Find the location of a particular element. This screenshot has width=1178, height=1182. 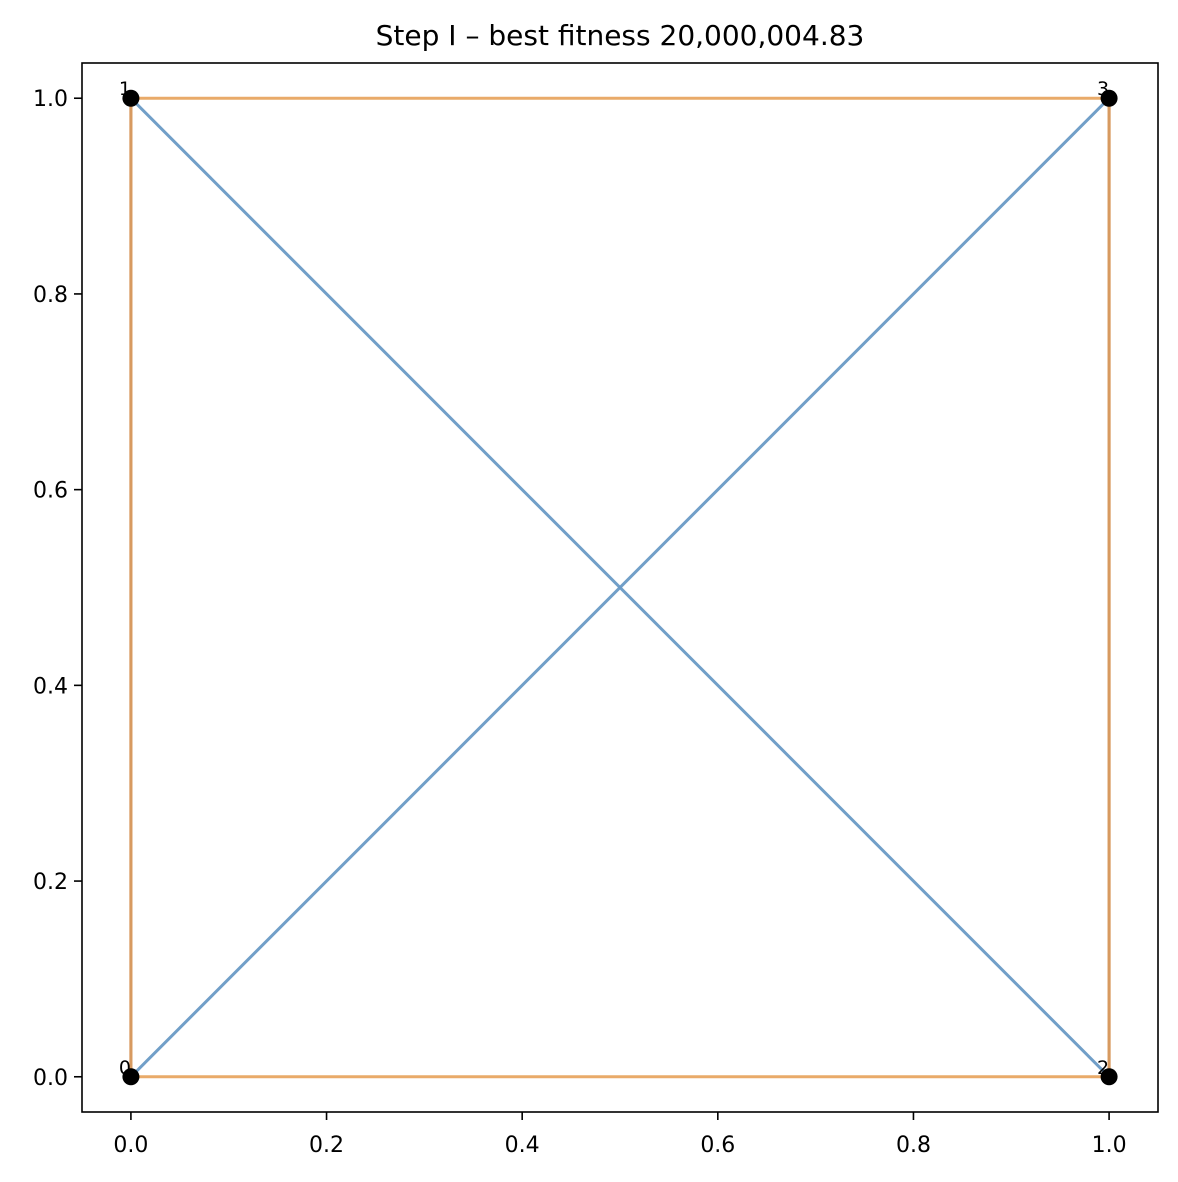

x-tick-label: 0.8 is located at coordinates (913, 1145).